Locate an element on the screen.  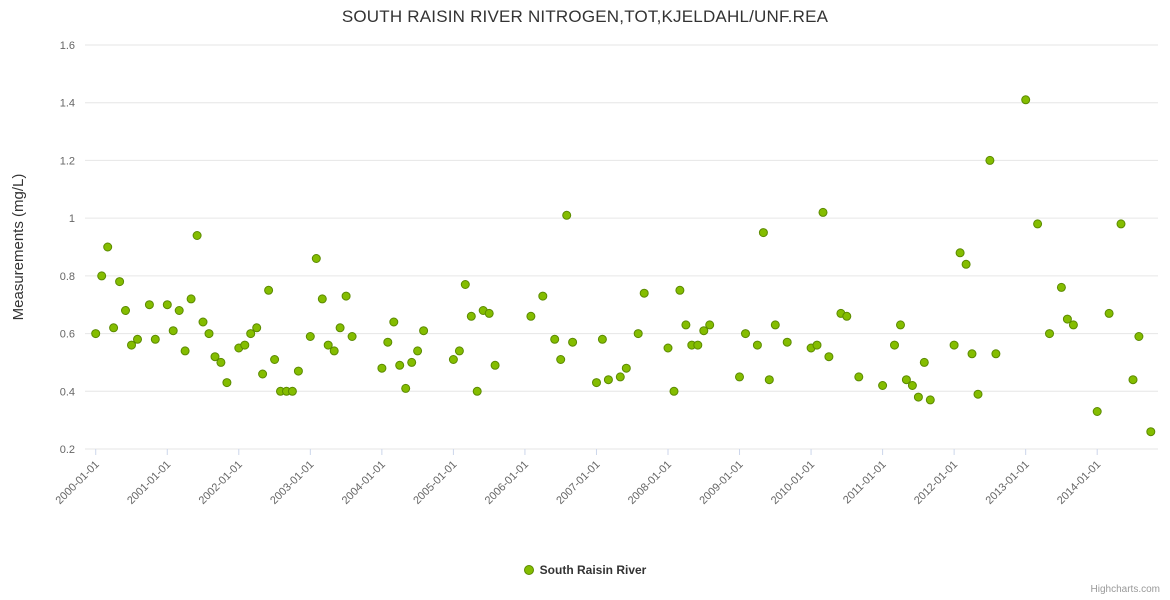
highcharts-credit: Highcharts.com is located at coordinates (1125, 589).